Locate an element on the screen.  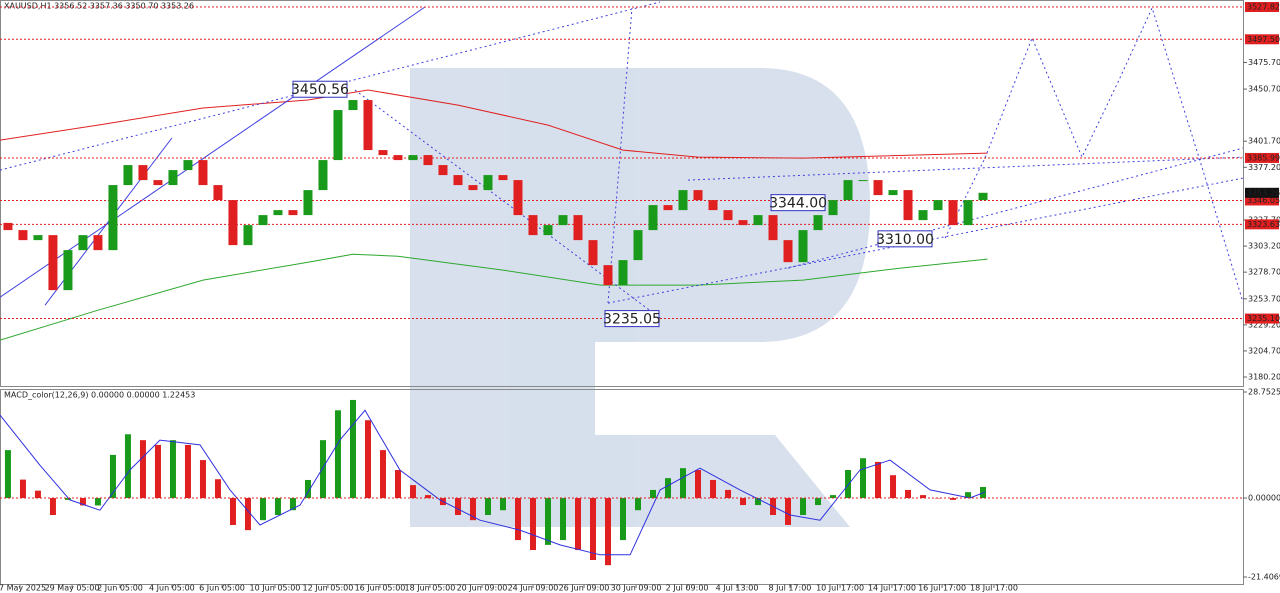
y-tick-label: 3229.20 is located at coordinates (1264, 324).